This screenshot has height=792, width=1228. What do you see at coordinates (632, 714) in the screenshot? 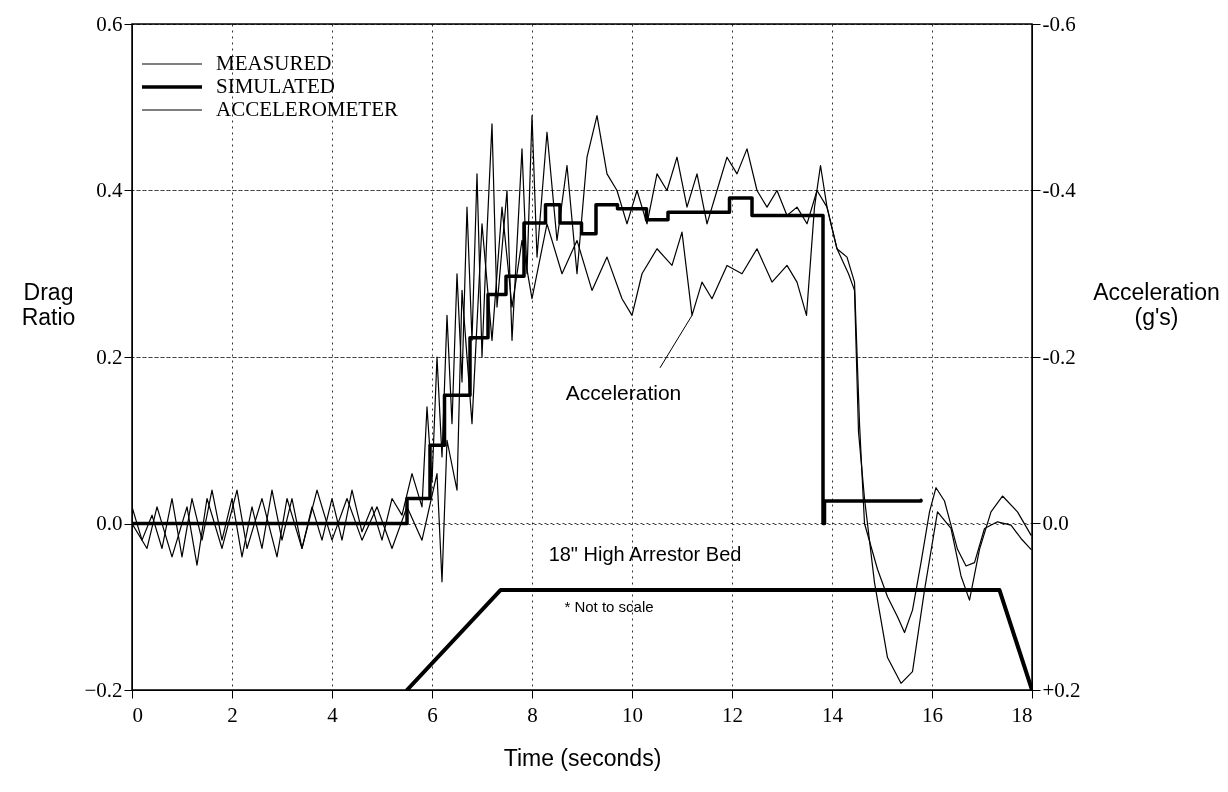
I see `x-tick-label: 10` at bounding box center [632, 714].